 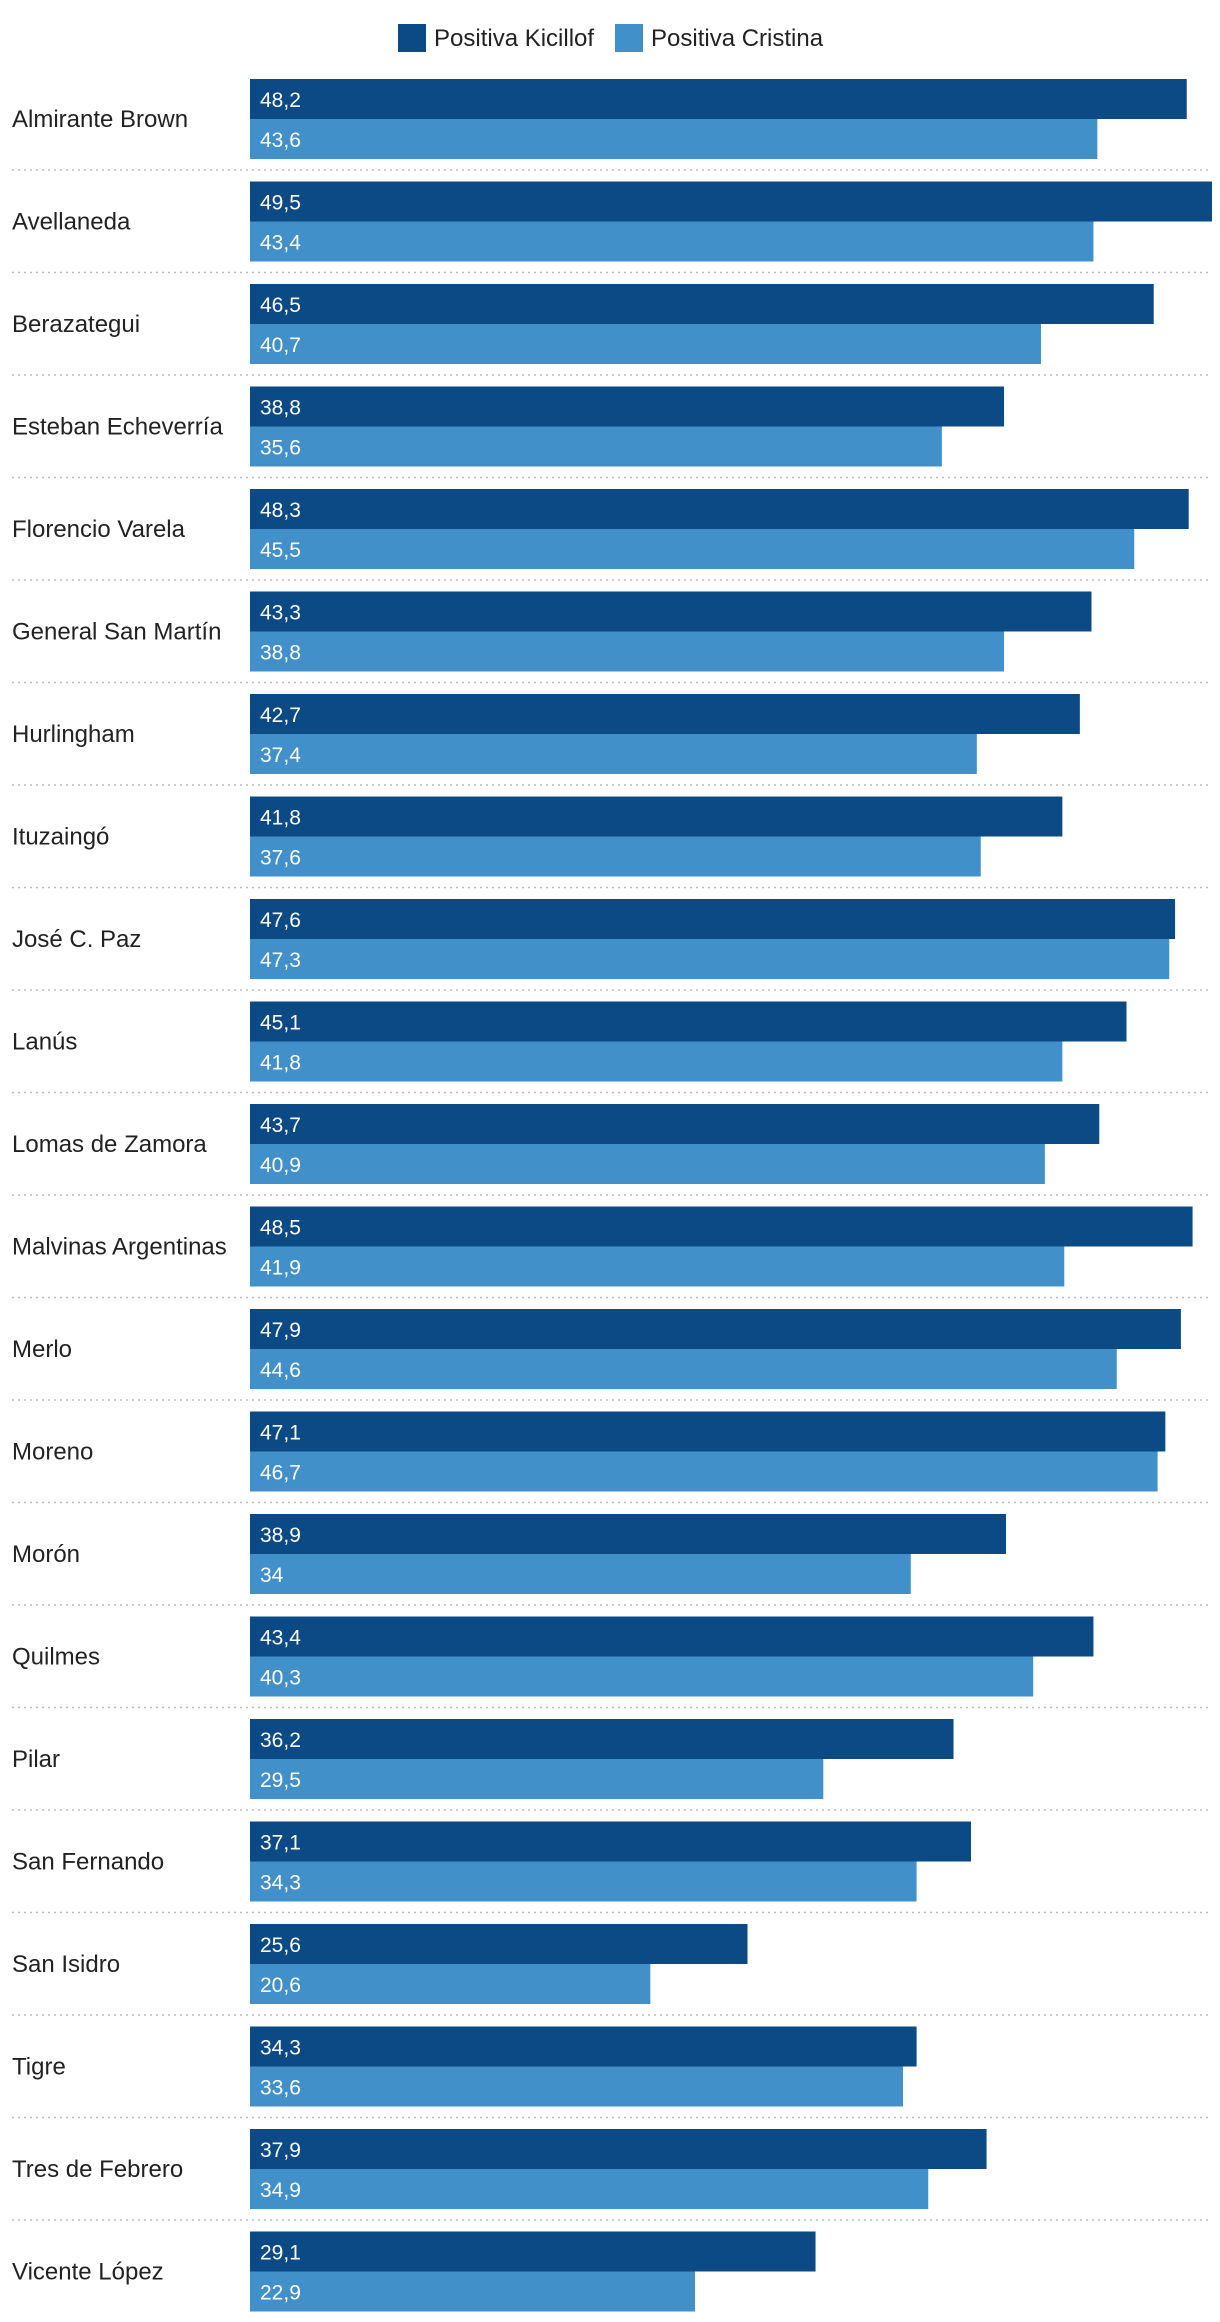 I want to click on category-label: Morón, so click(x=46, y=1554).